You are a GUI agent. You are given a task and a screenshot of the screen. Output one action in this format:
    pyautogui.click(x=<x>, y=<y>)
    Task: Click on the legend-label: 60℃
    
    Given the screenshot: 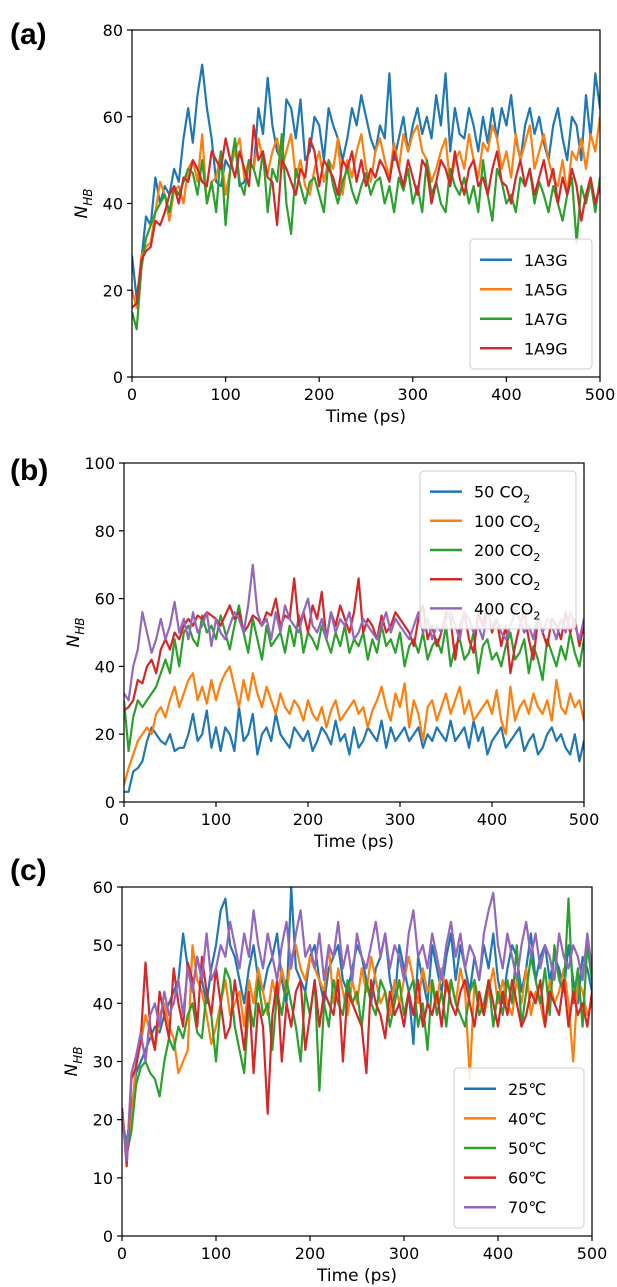 What is the action you would take?
    pyautogui.click(x=527, y=1178)
    